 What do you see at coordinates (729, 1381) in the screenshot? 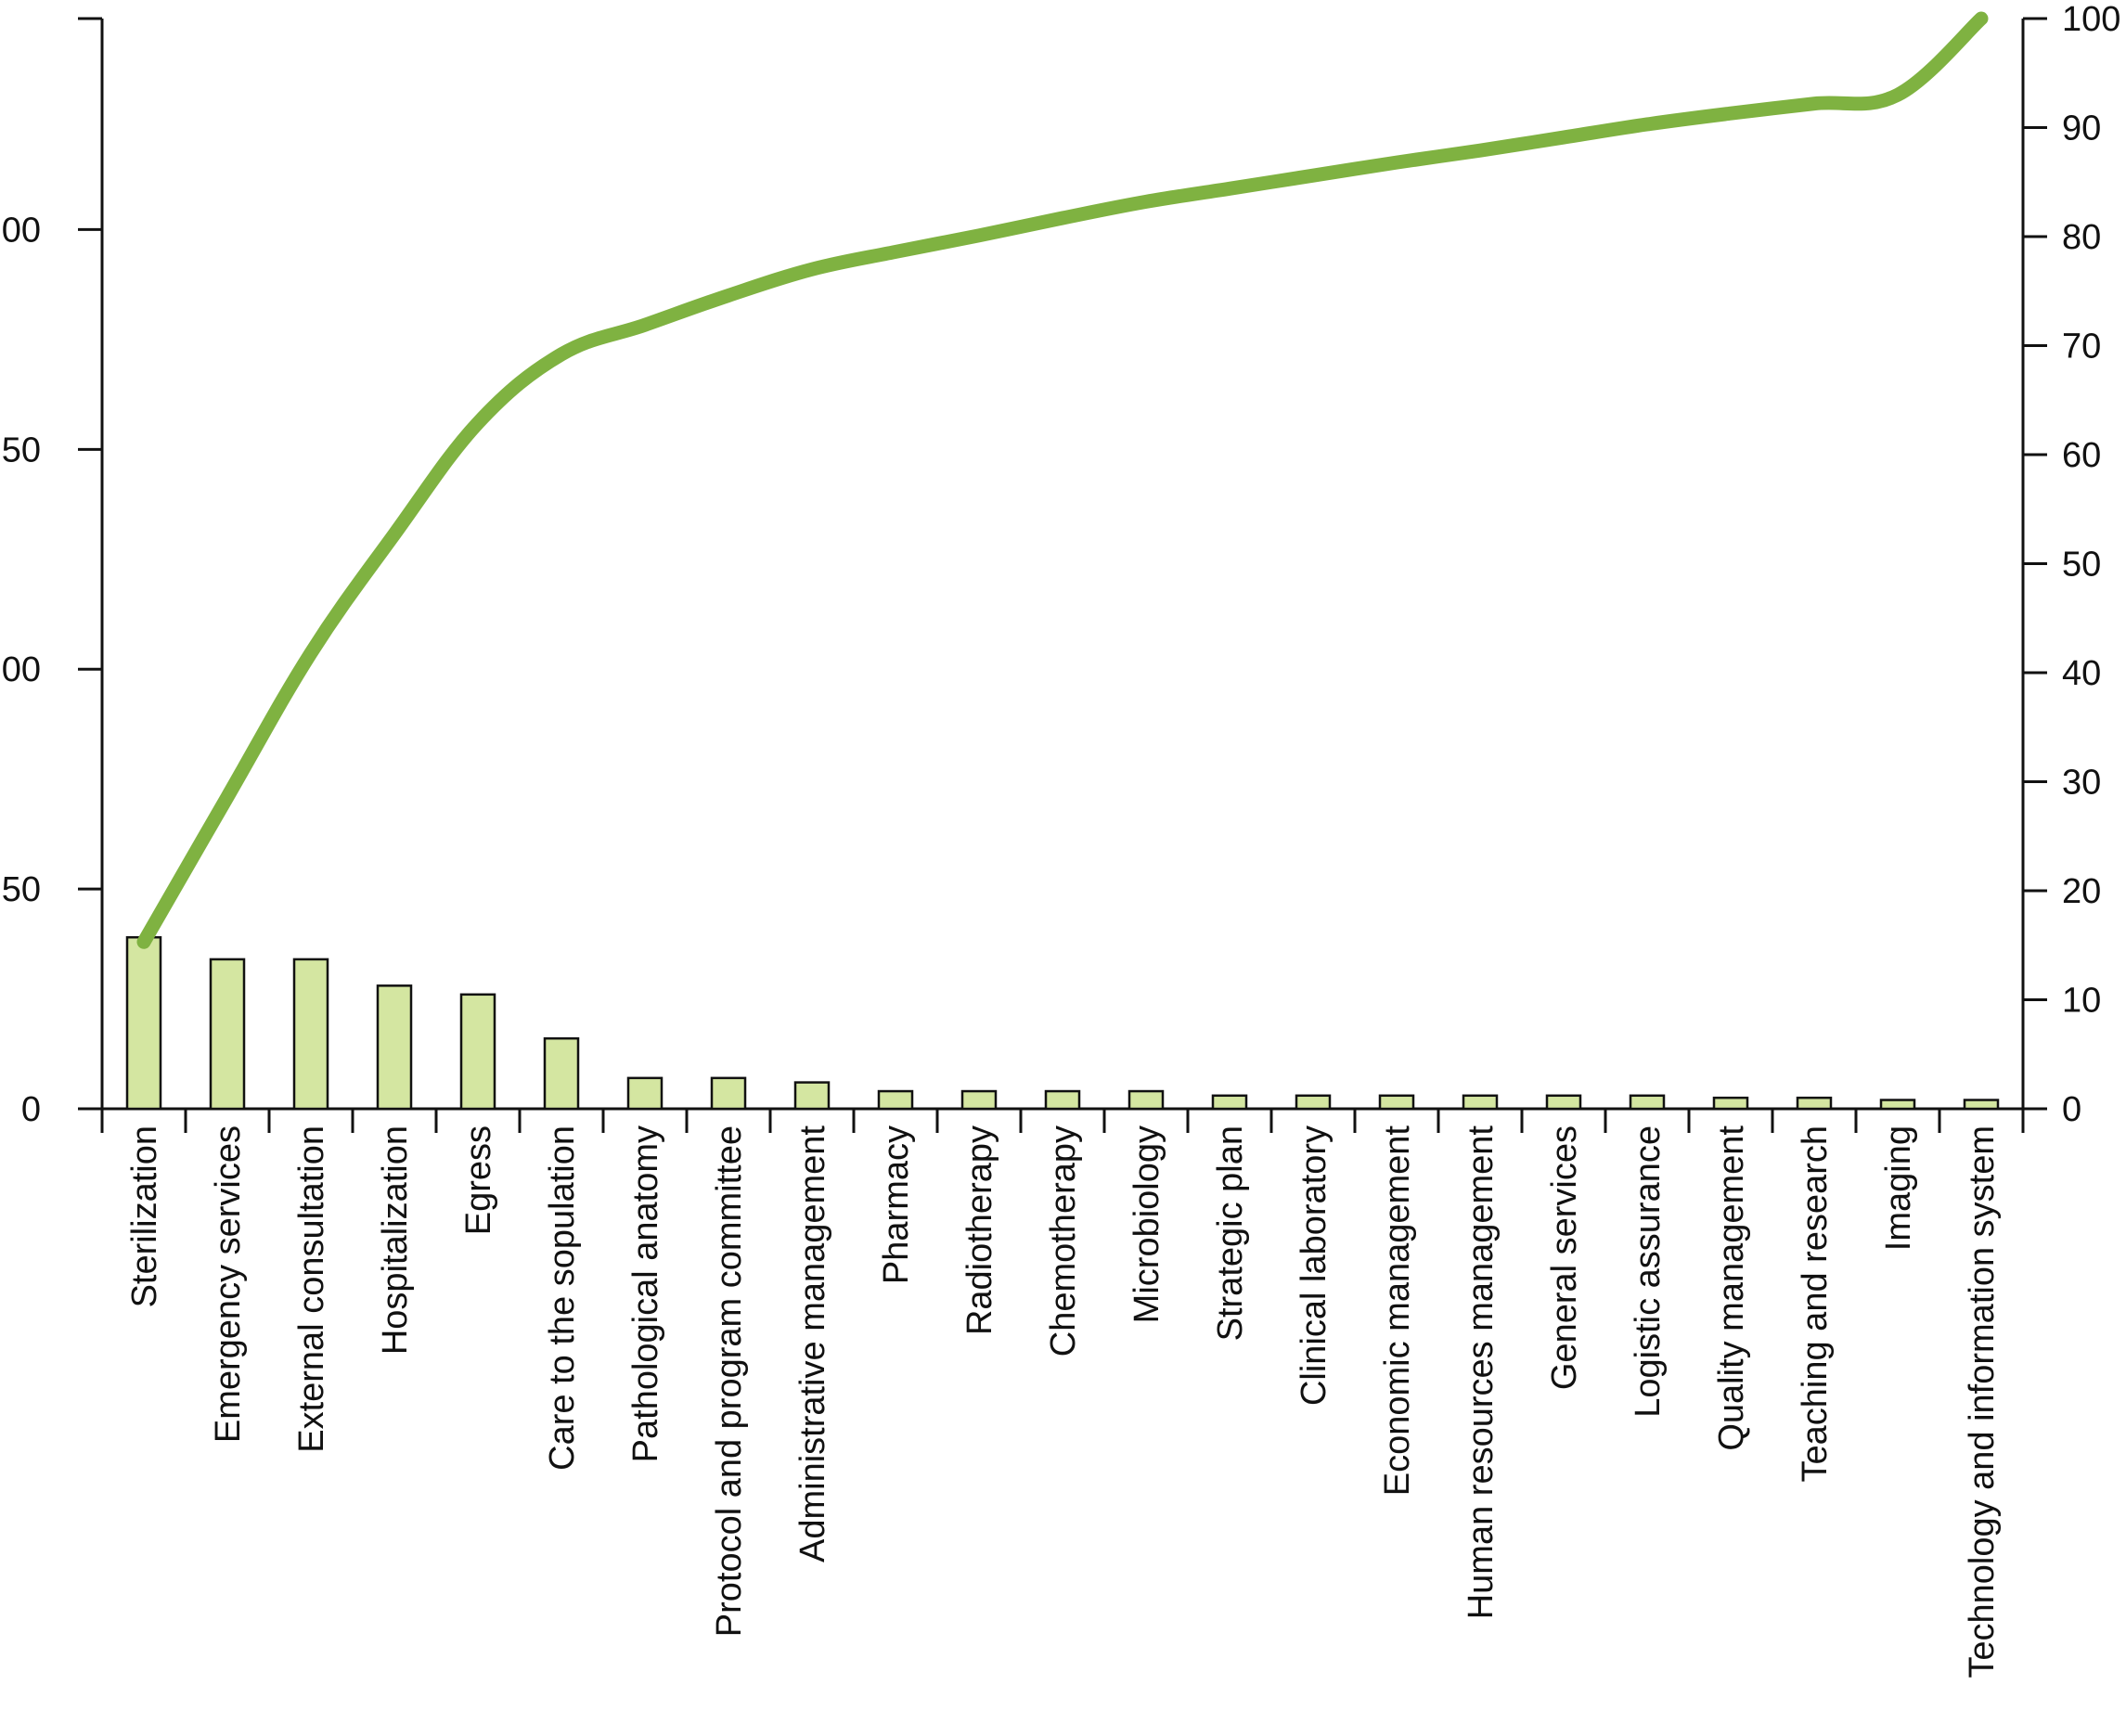
I see `category-label: Protocol and program committee` at bounding box center [729, 1381].